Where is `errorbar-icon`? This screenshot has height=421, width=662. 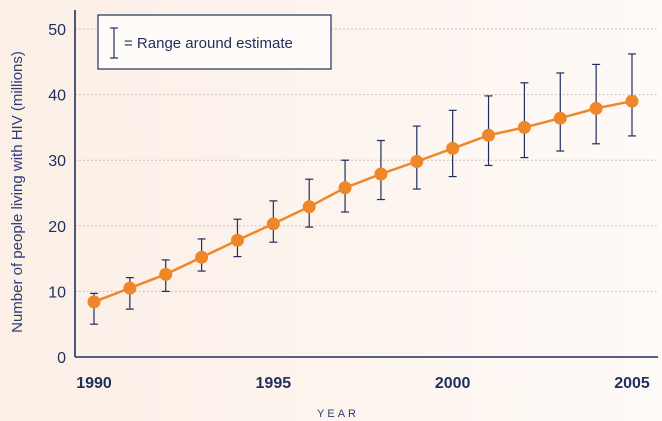
errorbar-icon is located at coordinates (114, 43).